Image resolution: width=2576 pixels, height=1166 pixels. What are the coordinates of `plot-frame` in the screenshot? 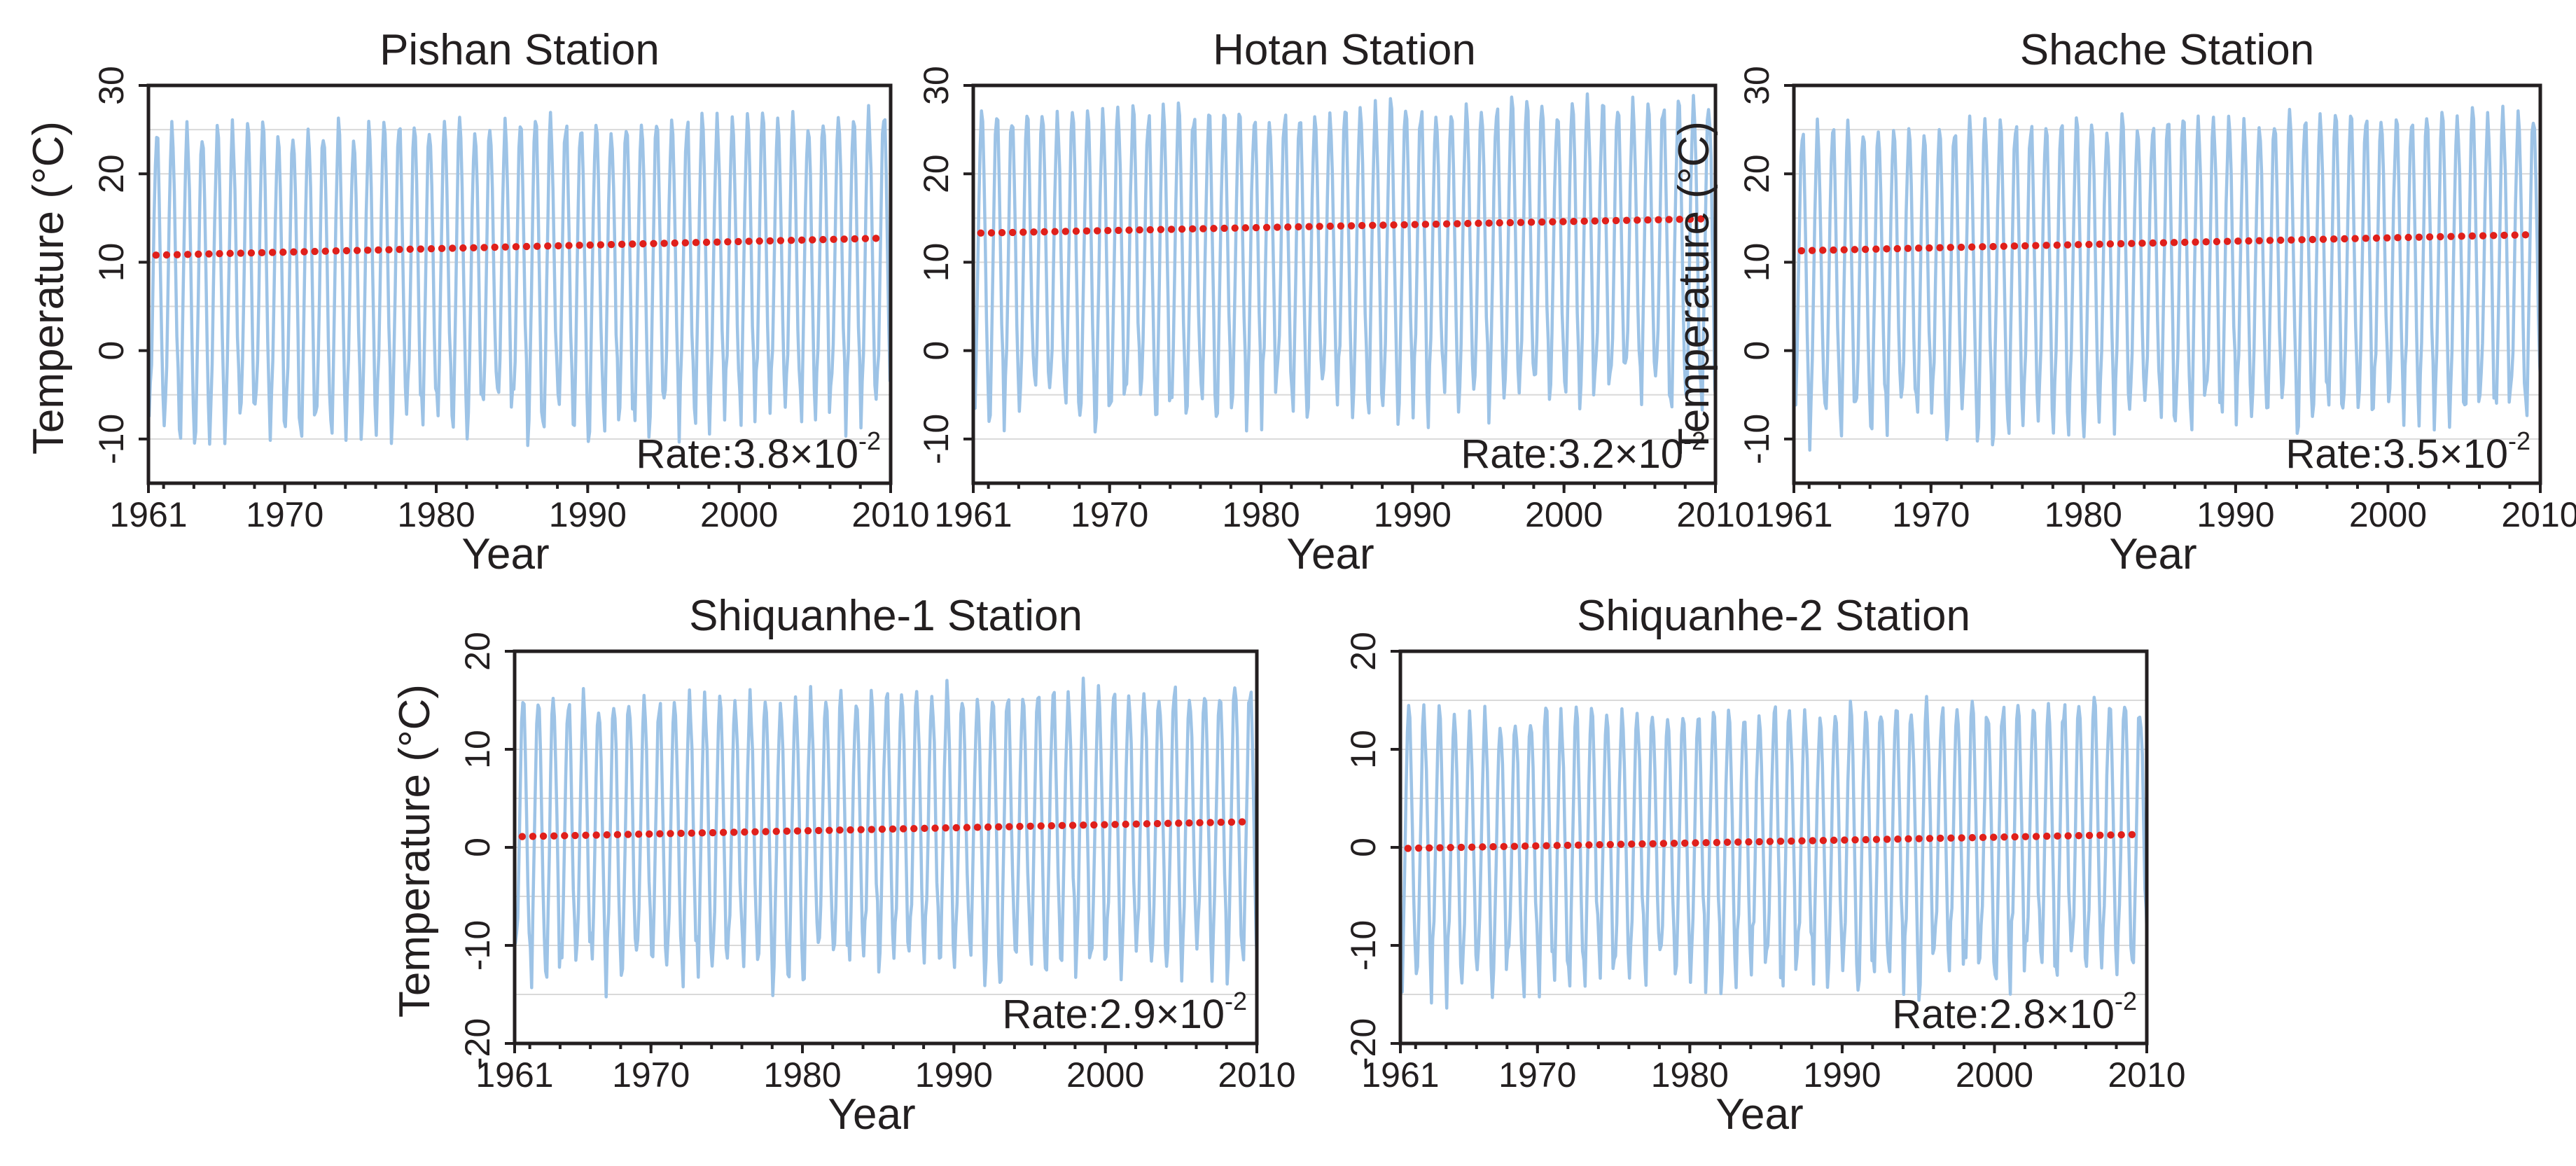 It's located at (2167, 284).